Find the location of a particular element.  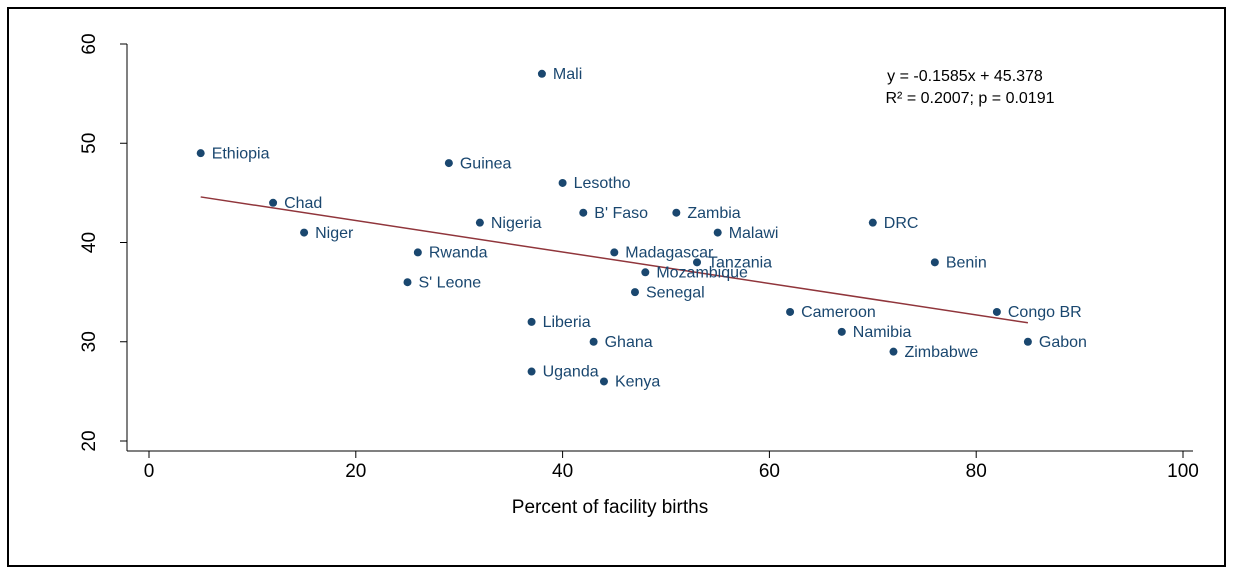

point-label: Ethiopia is located at coordinates (241, 153).